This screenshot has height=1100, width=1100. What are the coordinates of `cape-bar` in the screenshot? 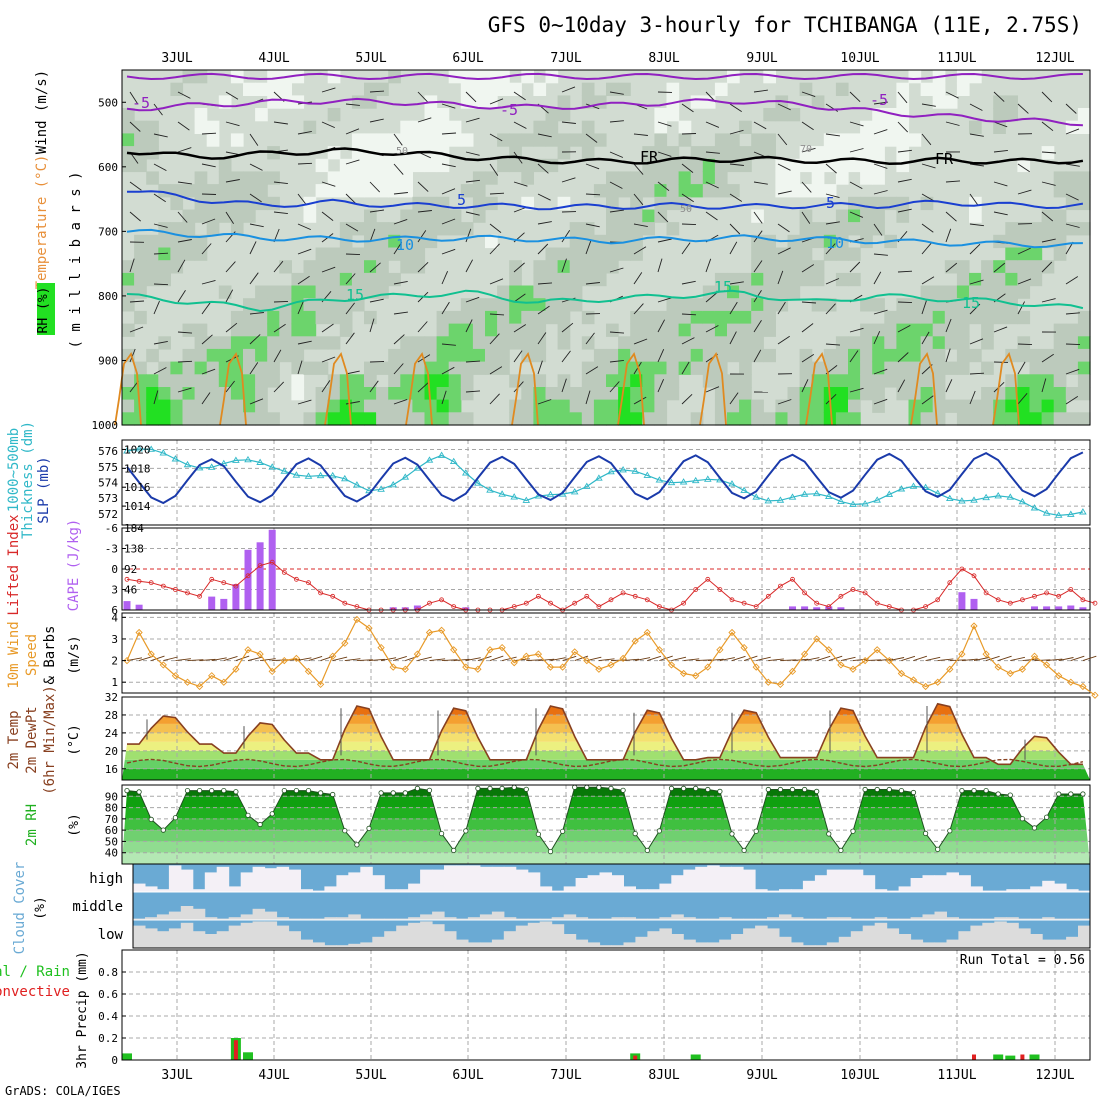 It's located at (962, 601).